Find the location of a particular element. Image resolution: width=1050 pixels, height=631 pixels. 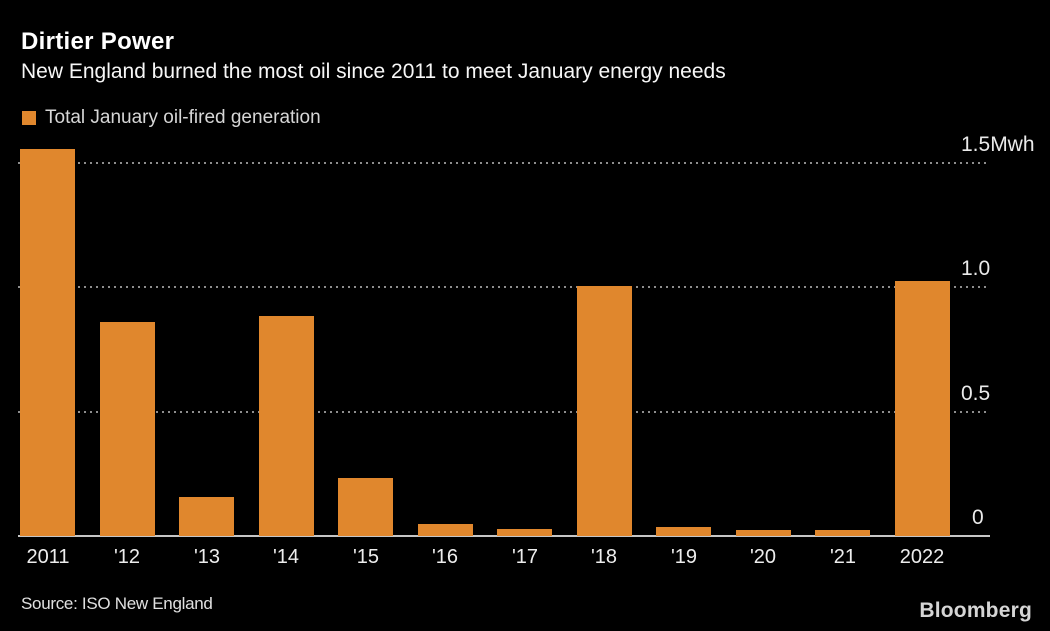

y-tick-label: 0.5 is located at coordinates (976, 393).